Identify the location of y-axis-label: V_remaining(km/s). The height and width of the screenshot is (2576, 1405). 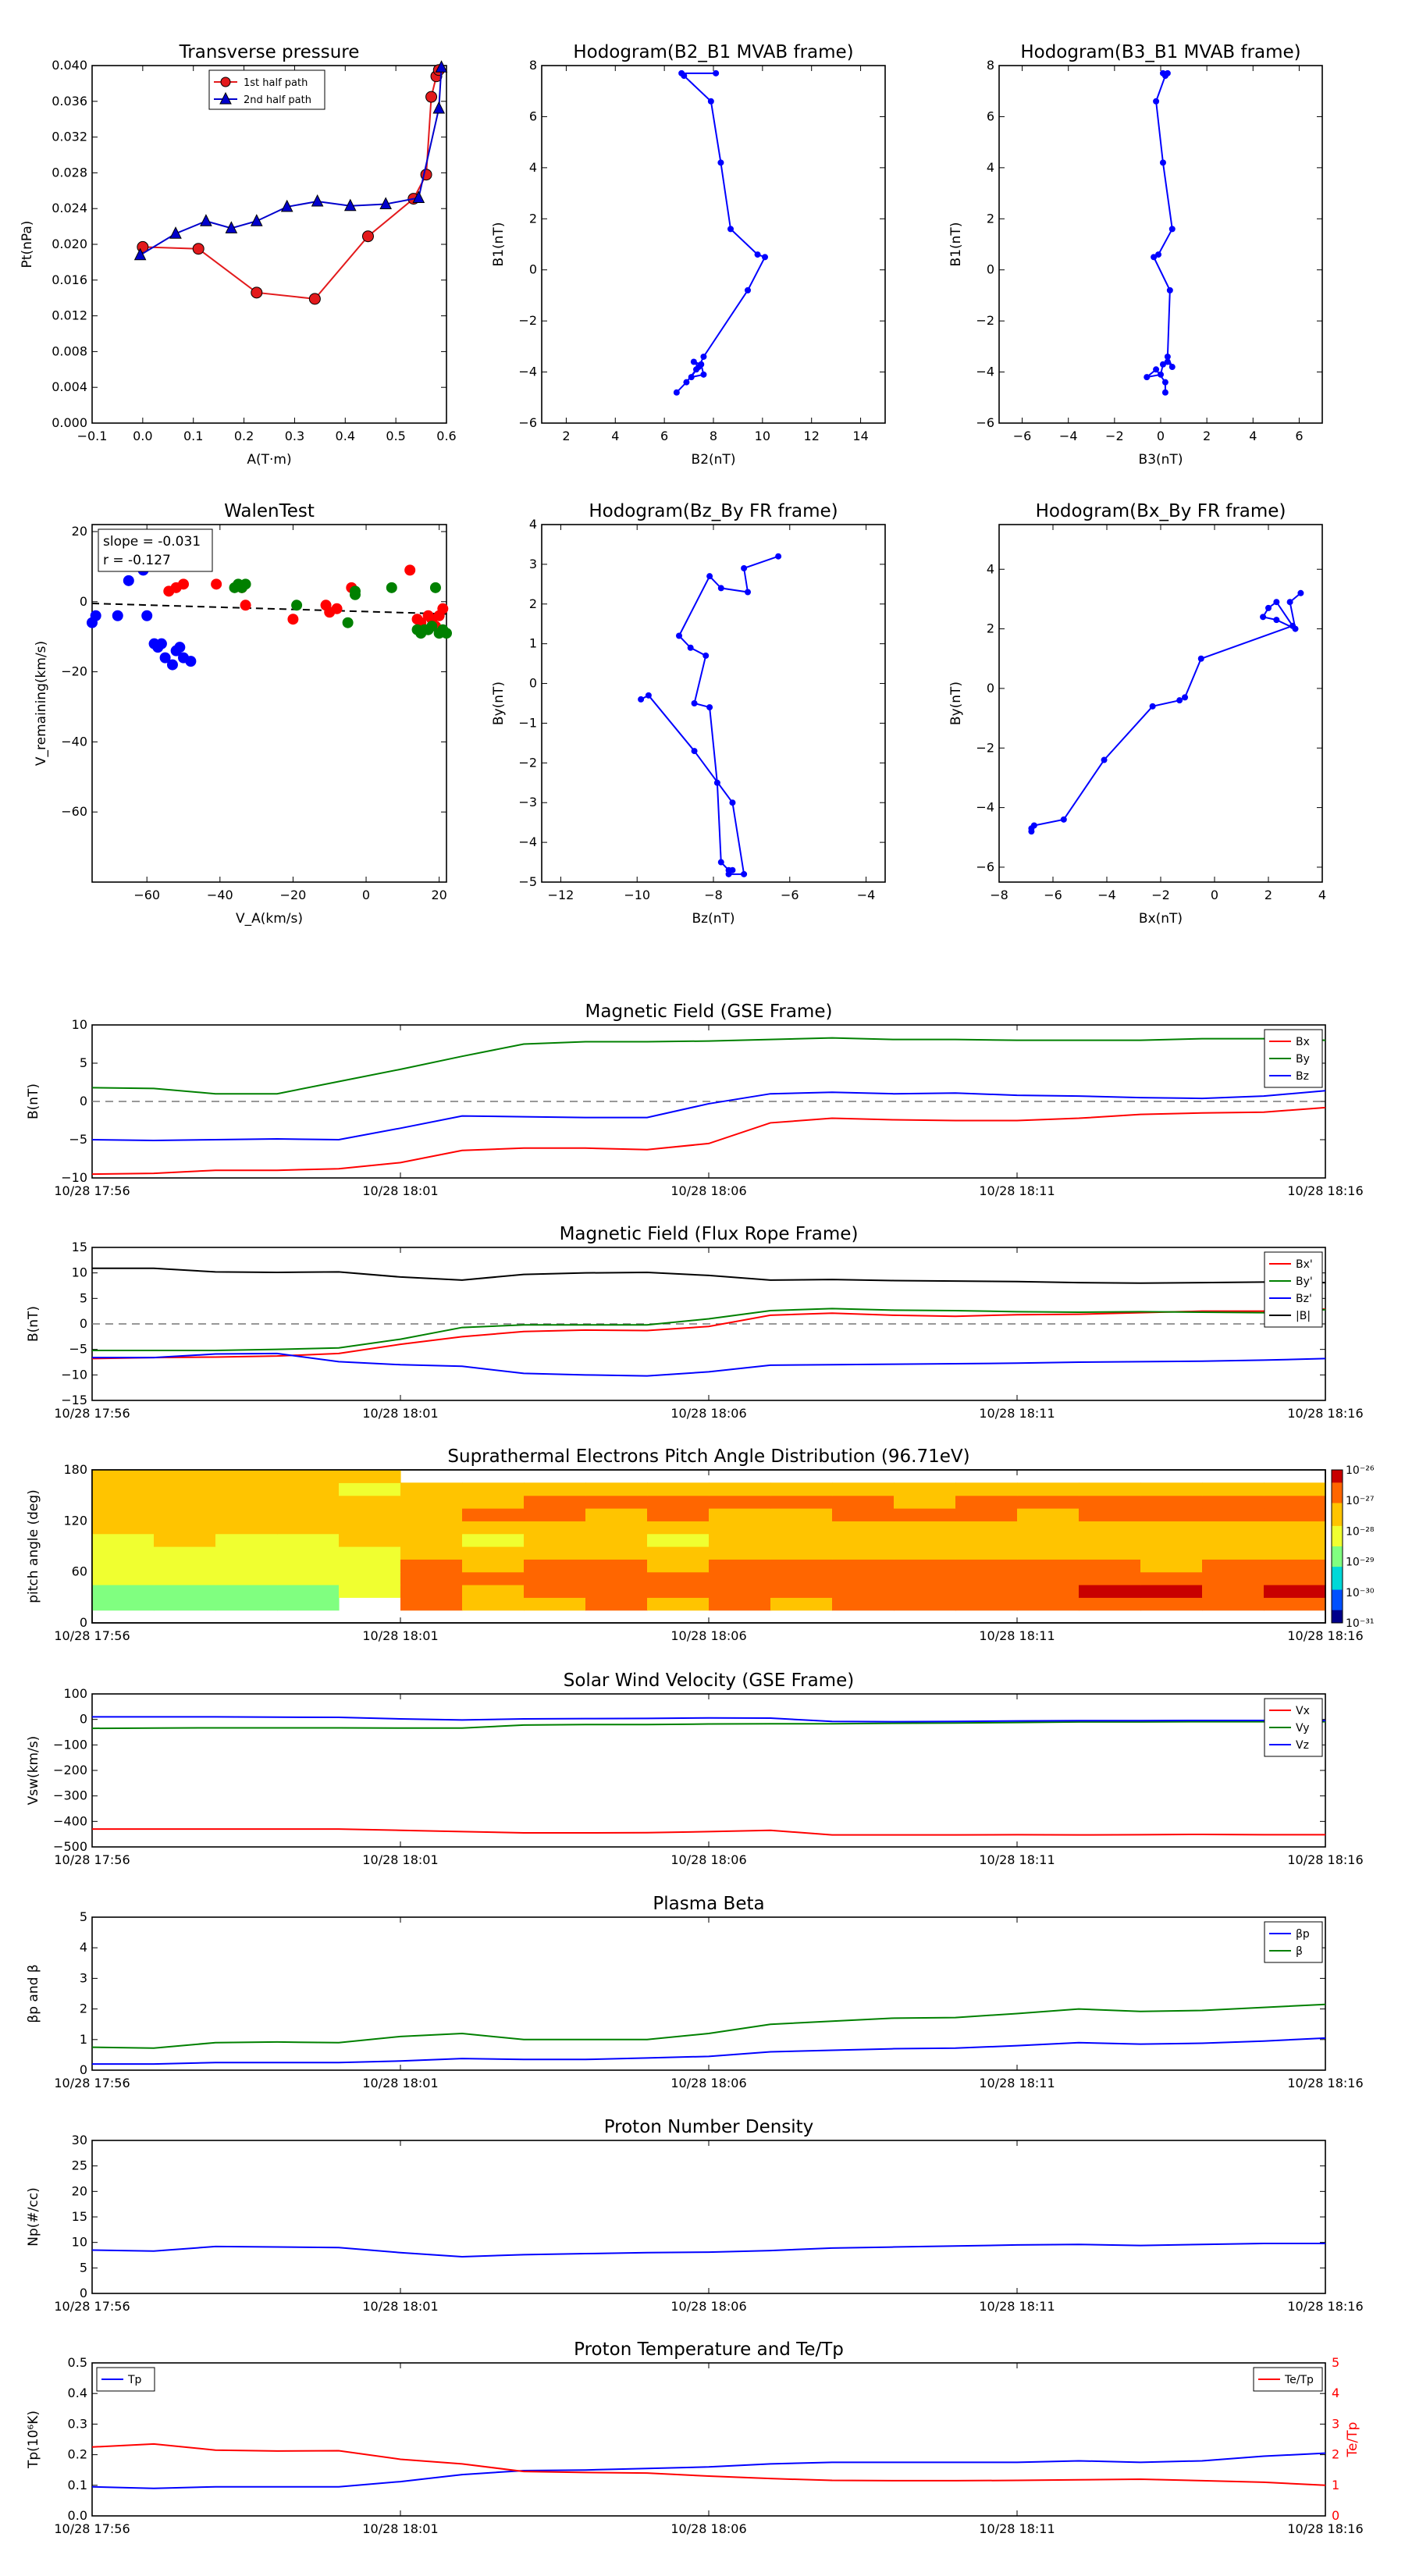
(41, 703).